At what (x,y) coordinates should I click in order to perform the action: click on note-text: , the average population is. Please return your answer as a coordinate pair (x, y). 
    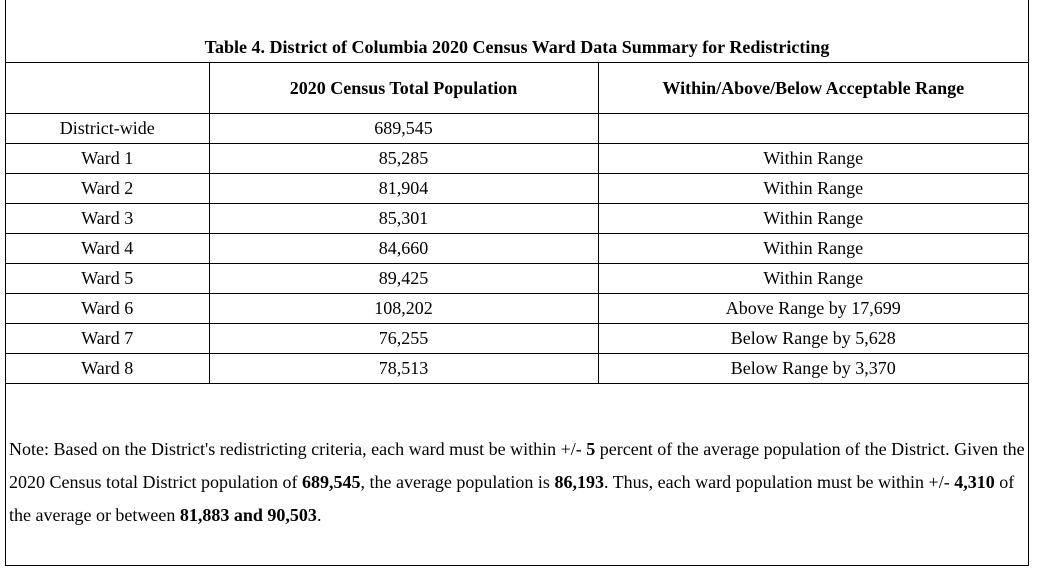
    Looking at the image, I should click on (457, 482).